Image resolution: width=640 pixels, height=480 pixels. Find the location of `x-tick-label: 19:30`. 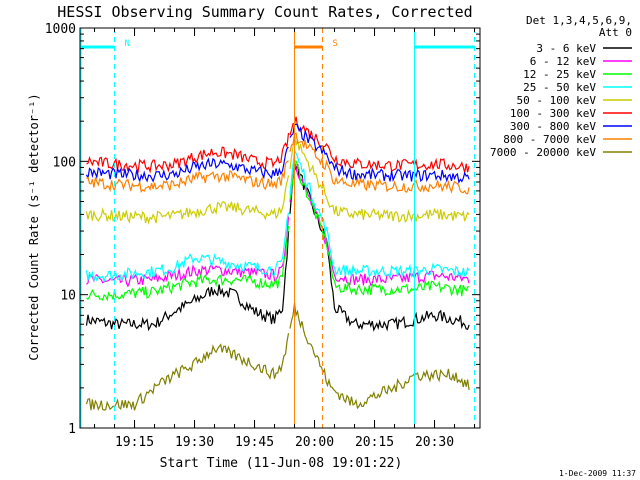

x-tick-label: 19:30 is located at coordinates (194, 442).